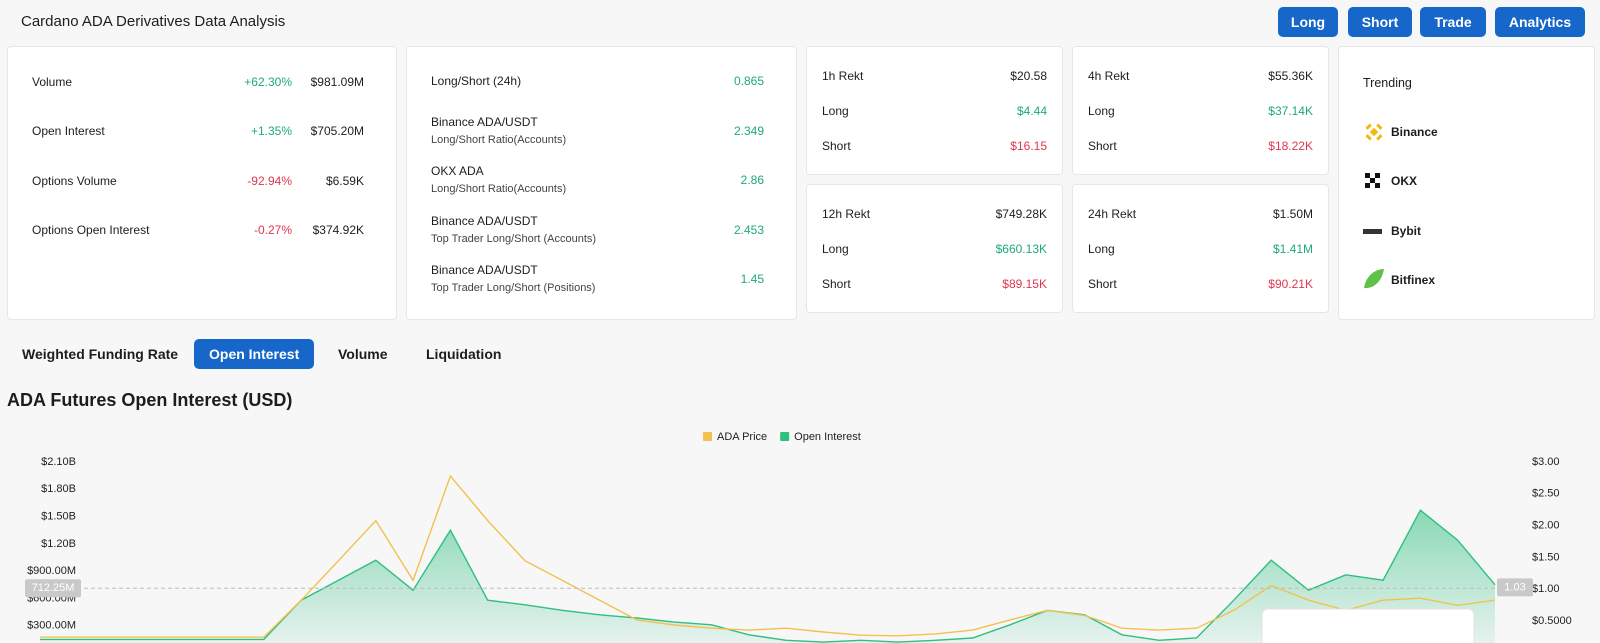 This screenshot has width=1600, height=643. I want to click on rekt-value: $4.44, so click(1031, 111).